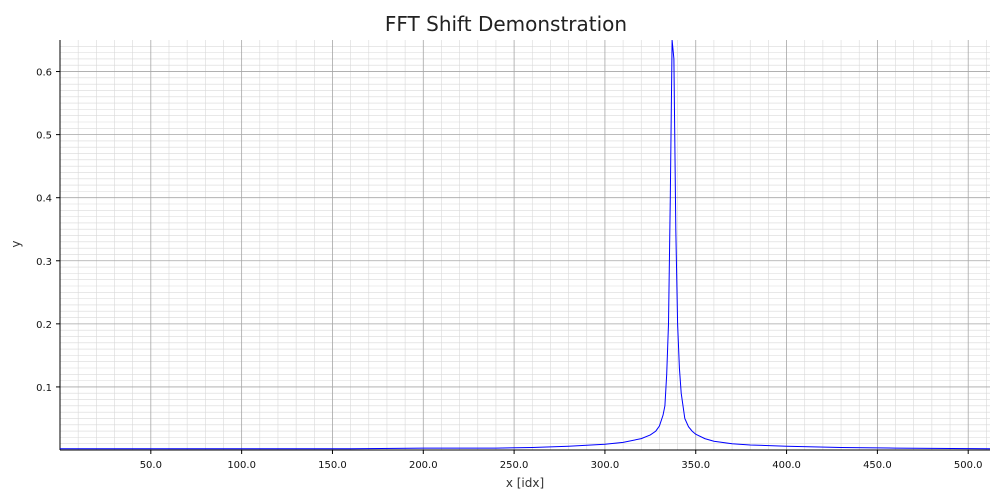 The width and height of the screenshot is (1000, 500). I want to click on y-ticks: 0.1 0.2 0.3 0.4 0.5 0.6, so click(48, 231).